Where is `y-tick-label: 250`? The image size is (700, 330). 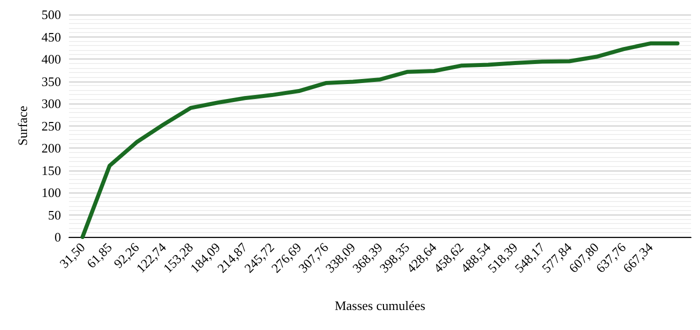
y-tick-label: 250 is located at coordinates (51, 126).